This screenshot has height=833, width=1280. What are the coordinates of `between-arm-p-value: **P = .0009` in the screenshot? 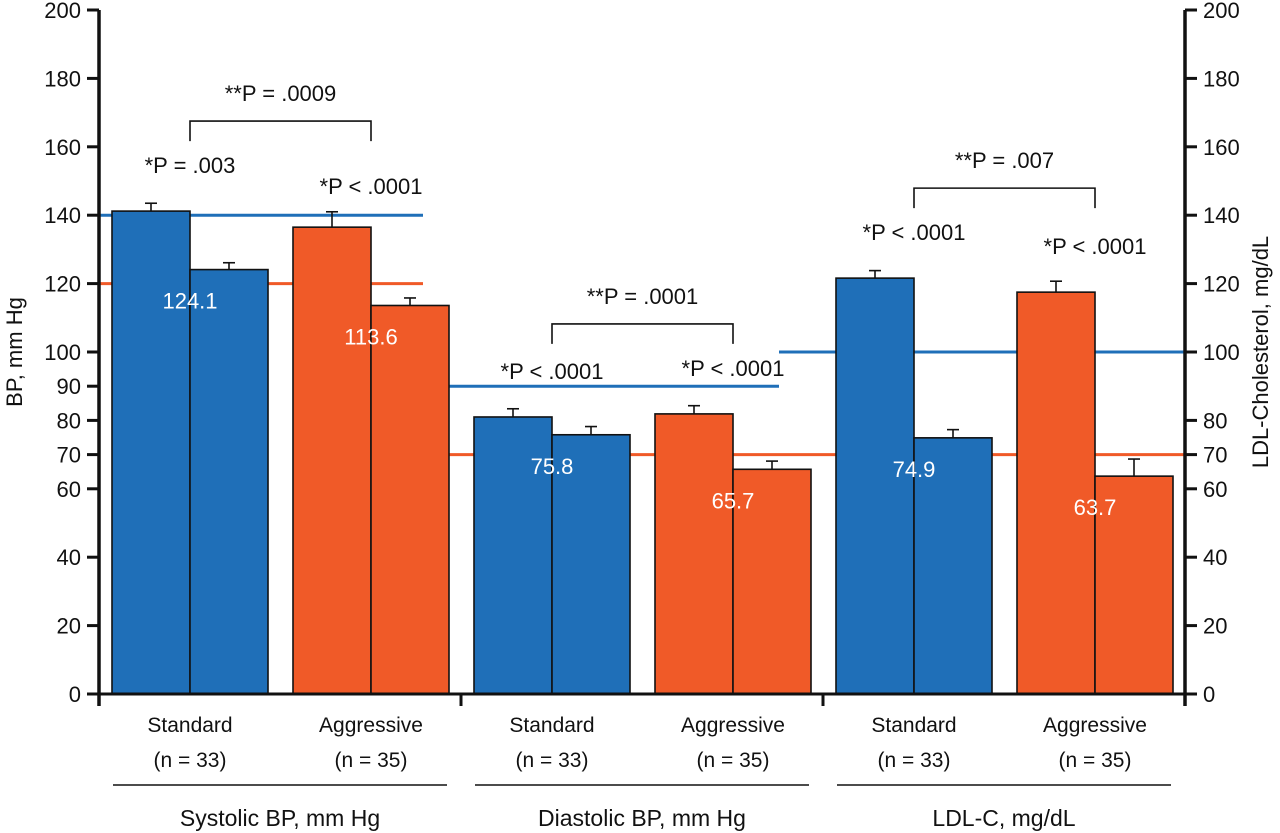 It's located at (281, 93).